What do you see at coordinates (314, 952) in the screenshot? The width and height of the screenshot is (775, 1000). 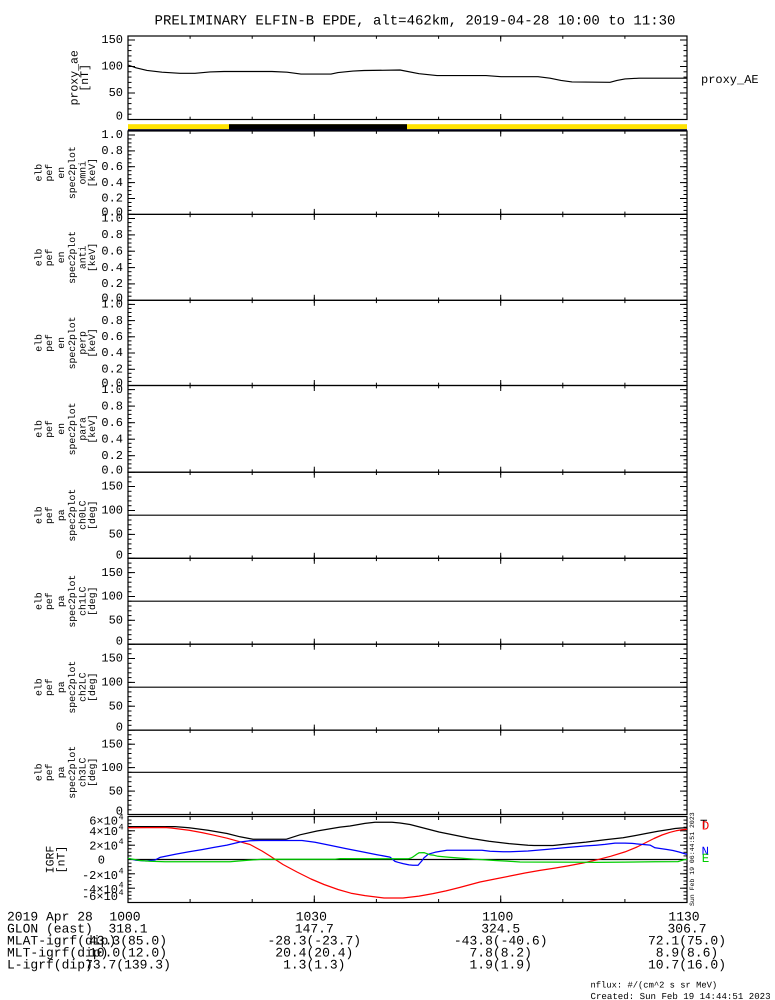 I see `svg-text: 20.4(20.4)` at bounding box center [314, 952].